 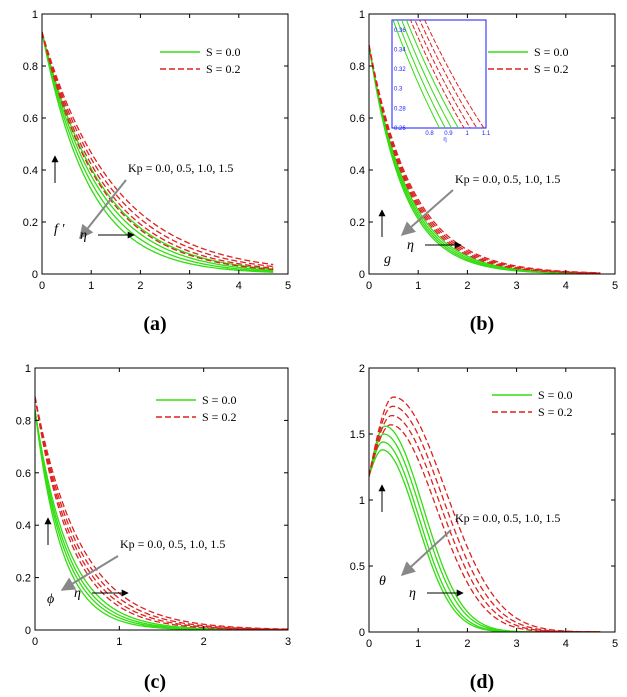 What do you see at coordinates (482, 324) in the screenshot?
I see `panel-caption: (b)` at bounding box center [482, 324].